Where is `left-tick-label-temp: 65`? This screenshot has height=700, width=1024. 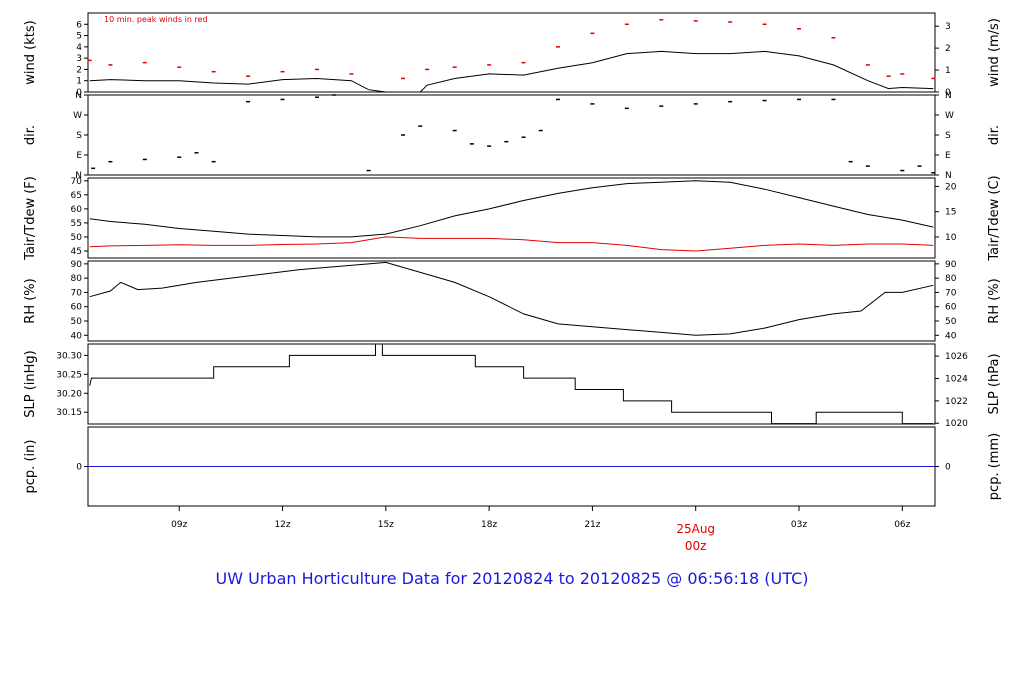
left-tick-label-temp: 65 is located at coordinates (76, 196).